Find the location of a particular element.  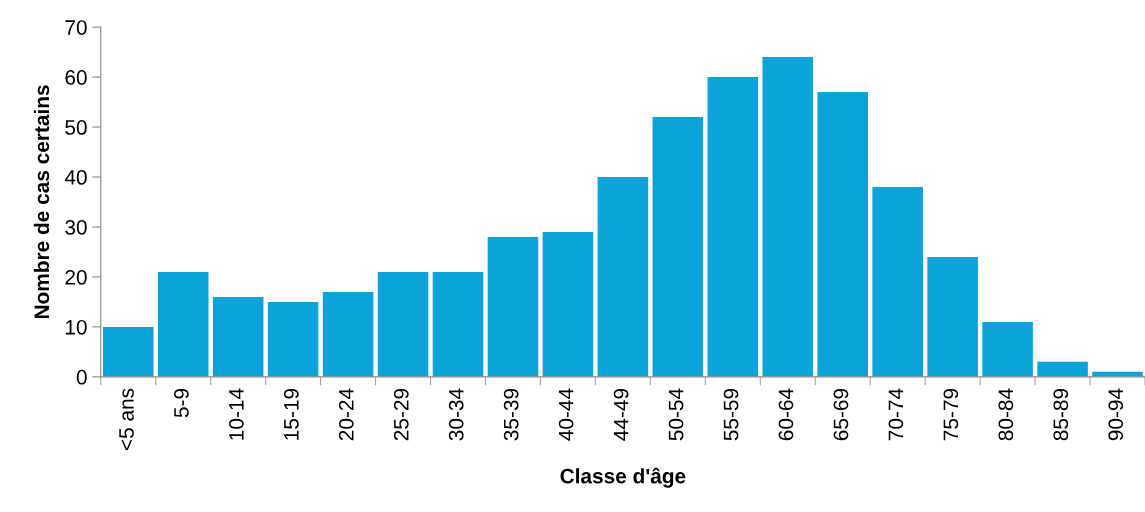

x-tick-label: 90-94 is located at coordinates (1116, 414).